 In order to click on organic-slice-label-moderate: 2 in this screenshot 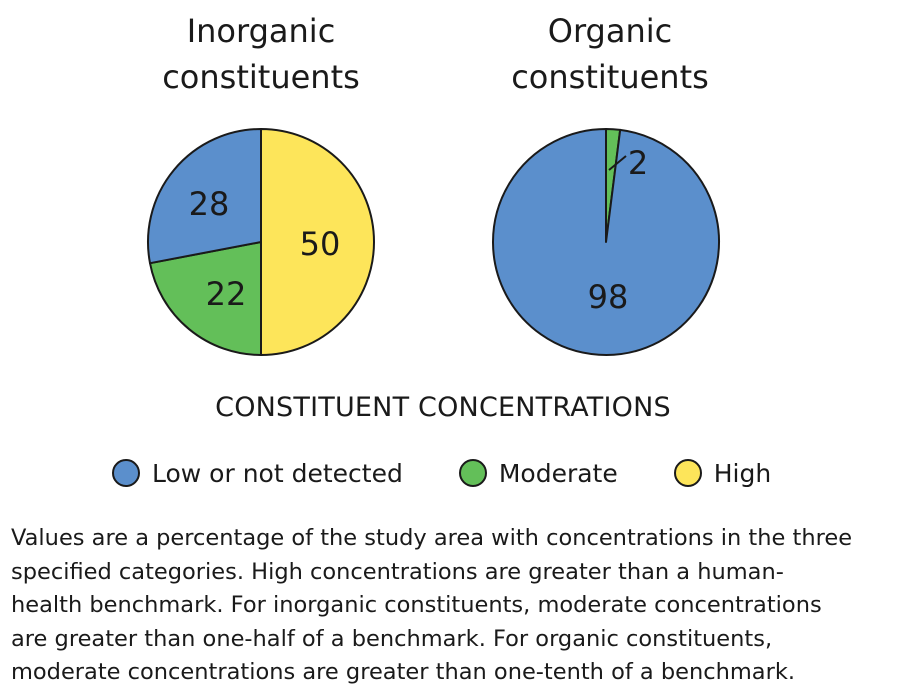, I will do `click(638, 163)`.